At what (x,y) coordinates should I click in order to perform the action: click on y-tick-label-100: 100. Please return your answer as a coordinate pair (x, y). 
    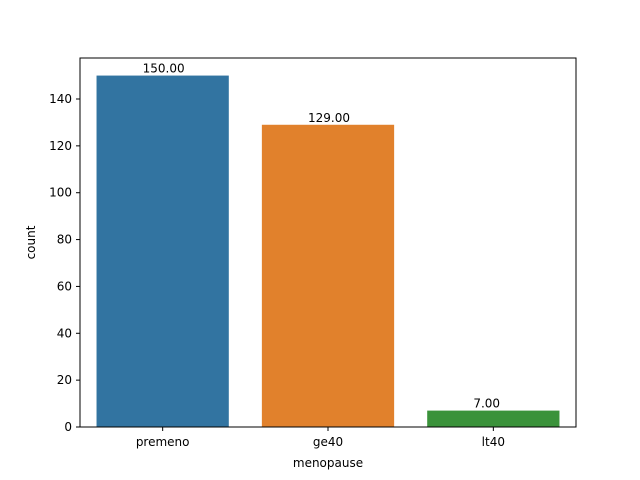
    Looking at the image, I should click on (60, 193).